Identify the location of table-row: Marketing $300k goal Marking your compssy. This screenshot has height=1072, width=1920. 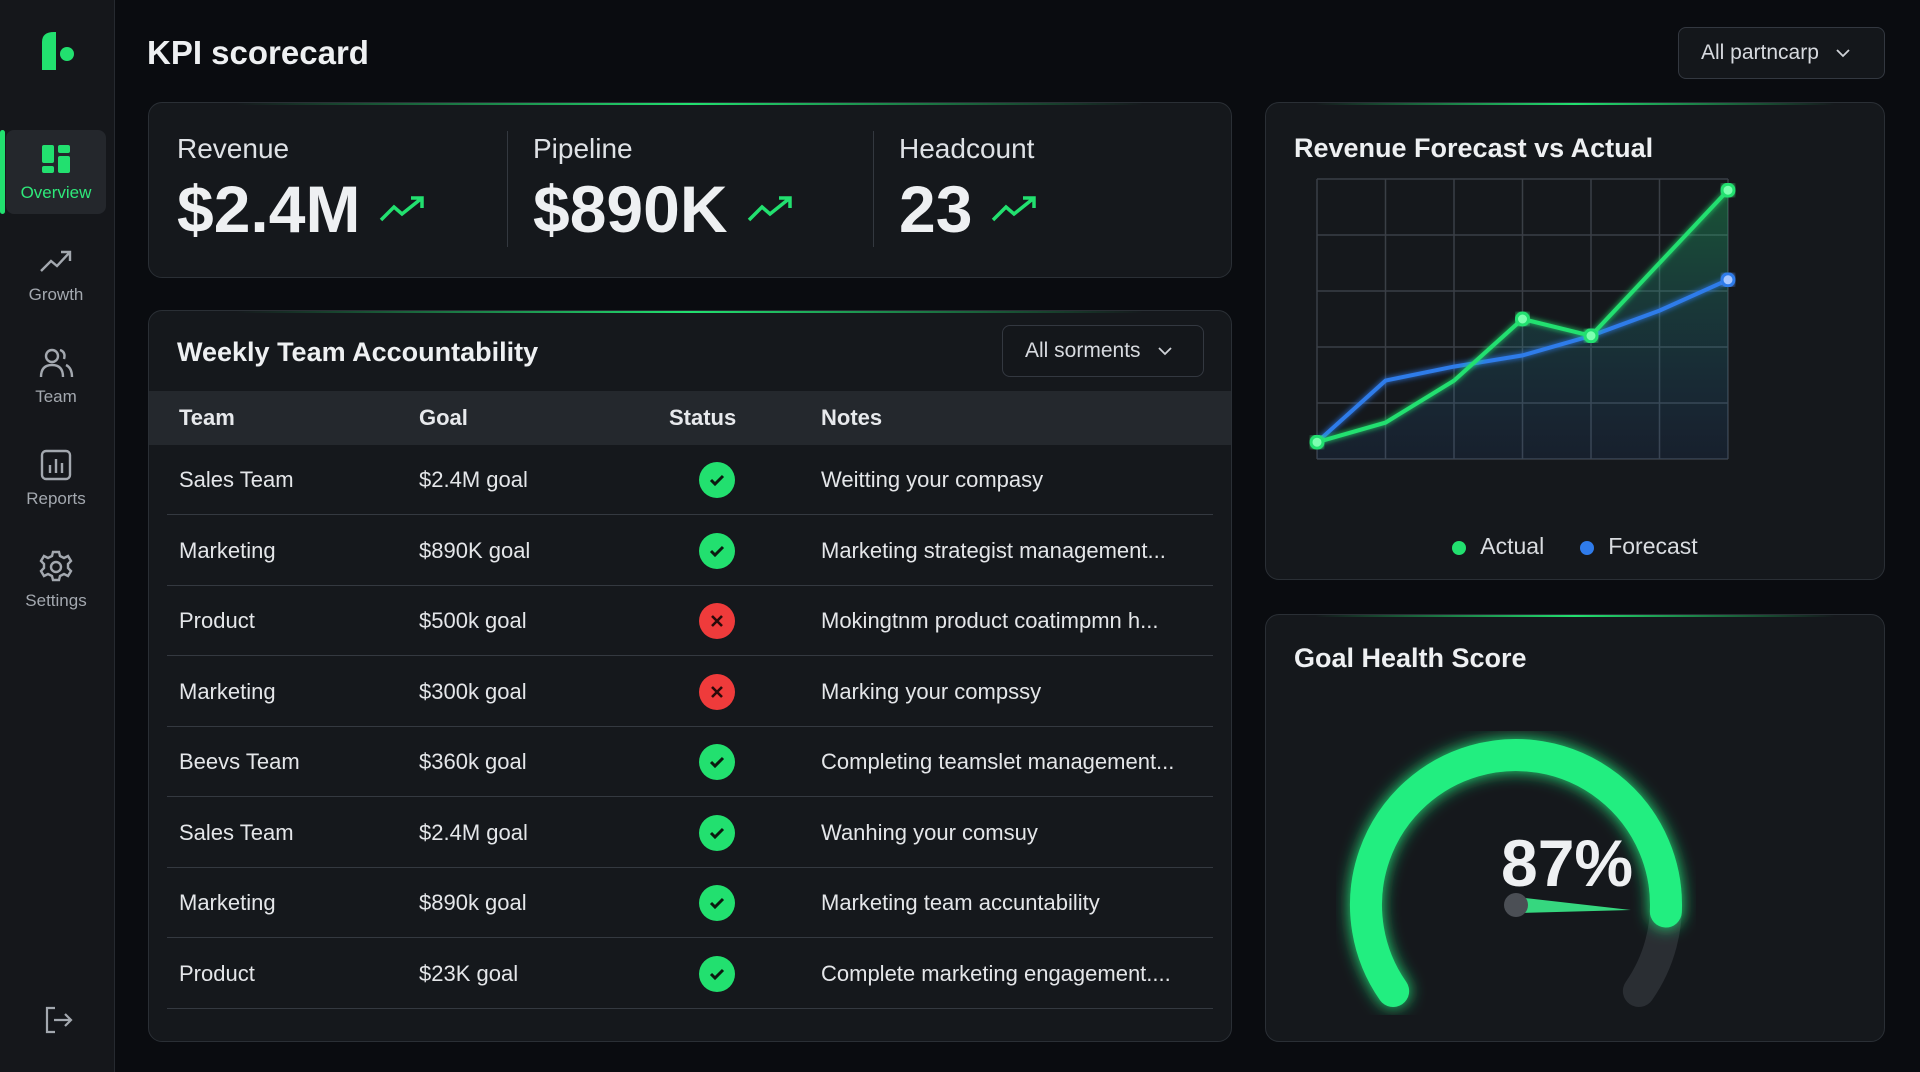
(690, 692).